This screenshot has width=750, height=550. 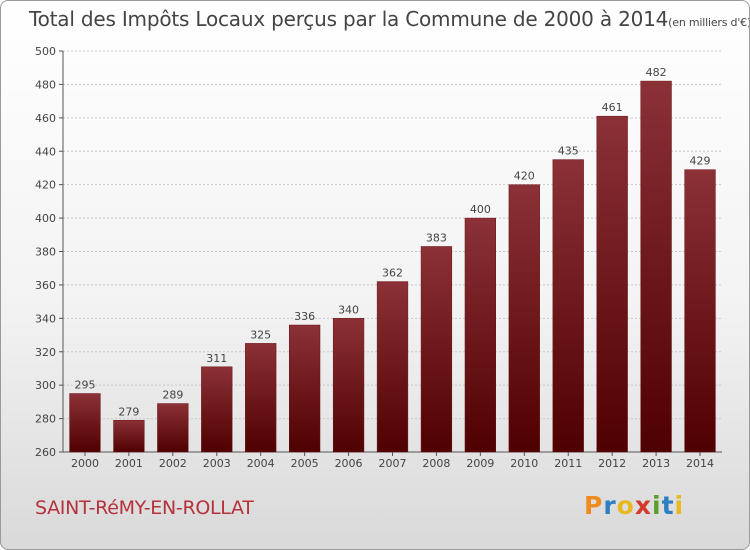 I want to click on x-tick-label-2010: 2010, so click(x=524, y=463).